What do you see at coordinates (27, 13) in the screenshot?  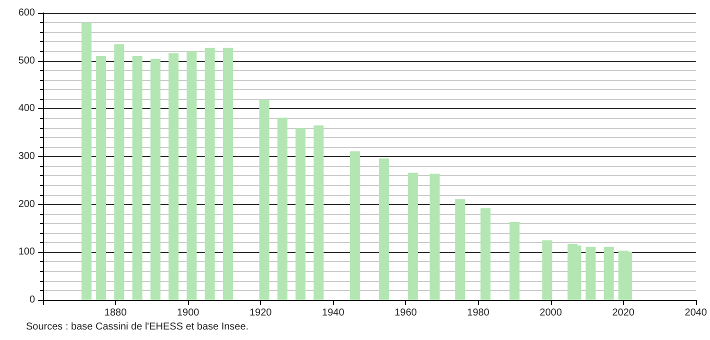 I see `y-tick-label: 600` at bounding box center [27, 13].